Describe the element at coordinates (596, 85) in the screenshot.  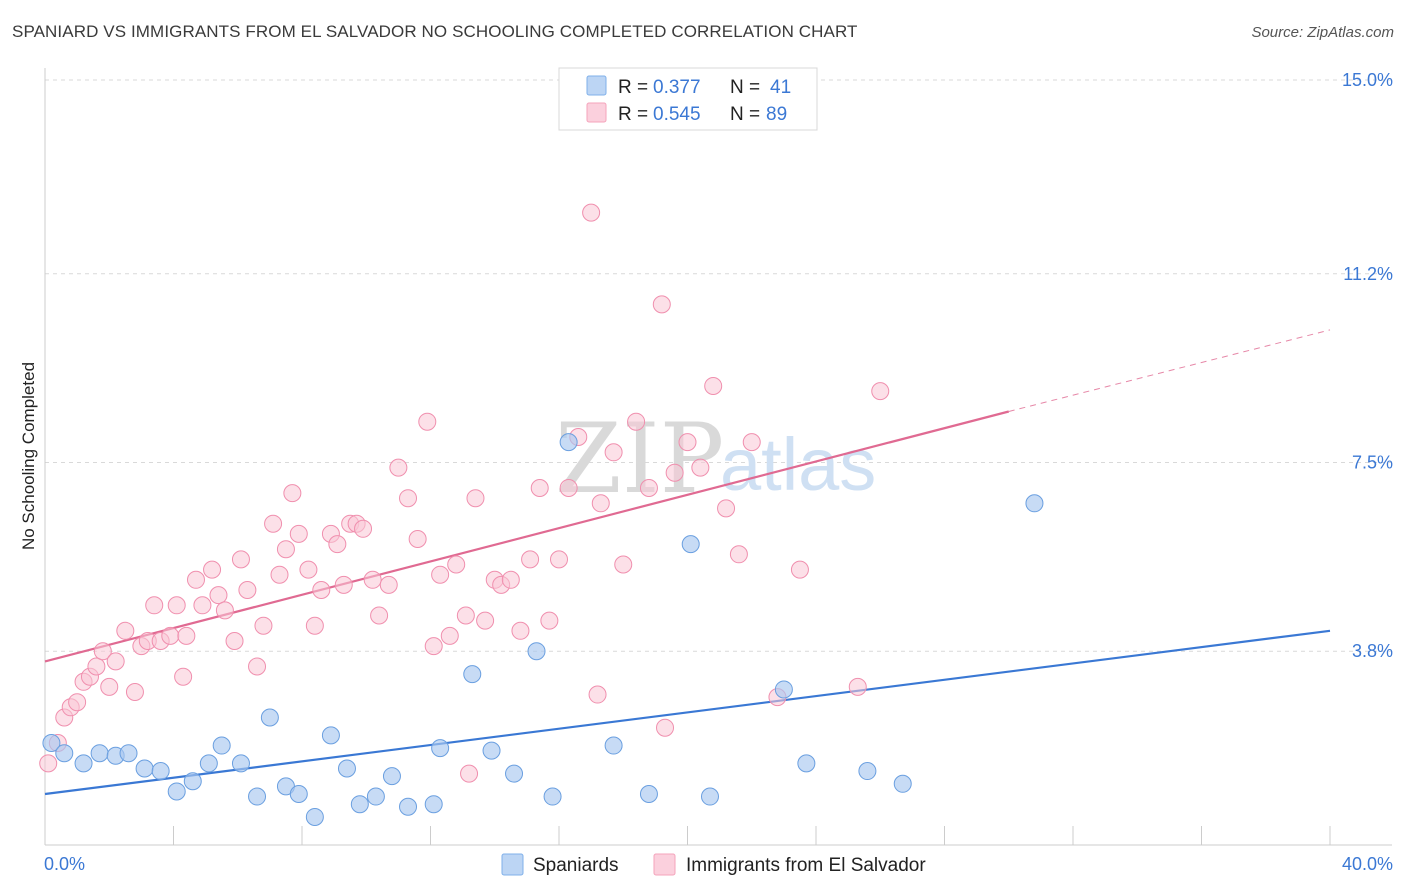
I see `legend-swatch-spaniards` at that location.